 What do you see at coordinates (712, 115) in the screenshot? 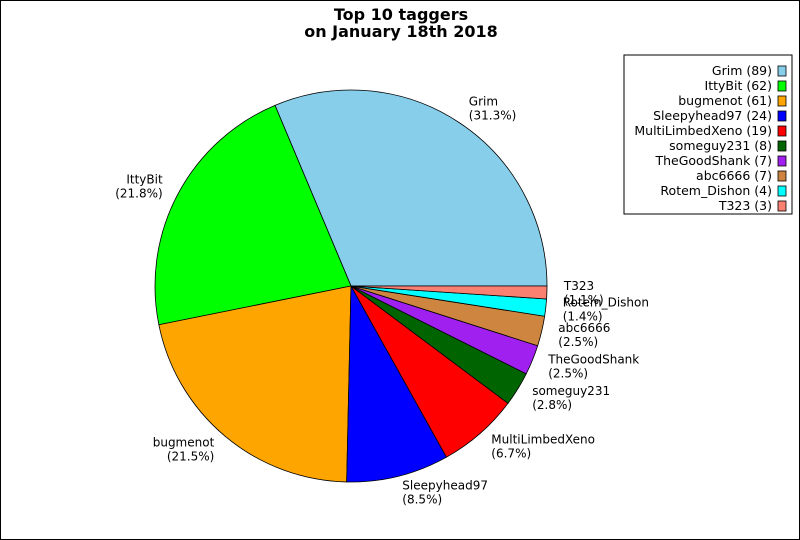
I see `legend-label: Sleepyhead97 (24)` at bounding box center [712, 115].